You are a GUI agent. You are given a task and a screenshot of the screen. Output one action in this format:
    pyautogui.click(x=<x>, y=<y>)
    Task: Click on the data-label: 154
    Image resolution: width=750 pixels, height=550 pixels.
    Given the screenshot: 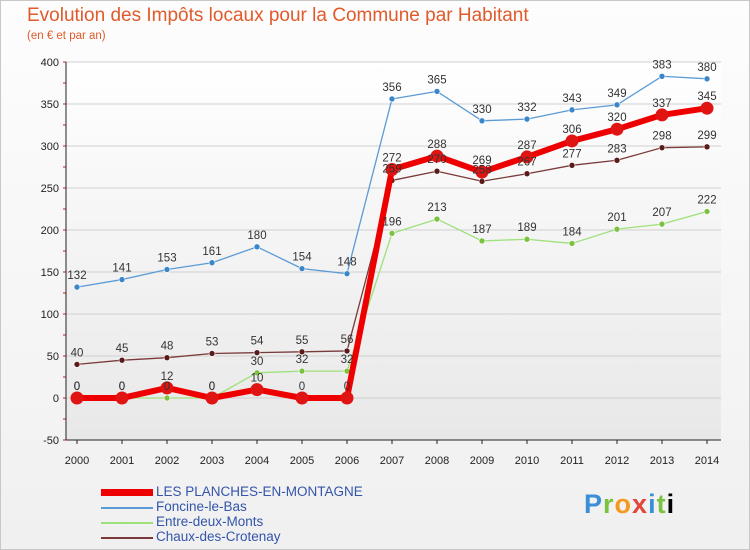 What is the action you would take?
    pyautogui.click(x=302, y=258)
    